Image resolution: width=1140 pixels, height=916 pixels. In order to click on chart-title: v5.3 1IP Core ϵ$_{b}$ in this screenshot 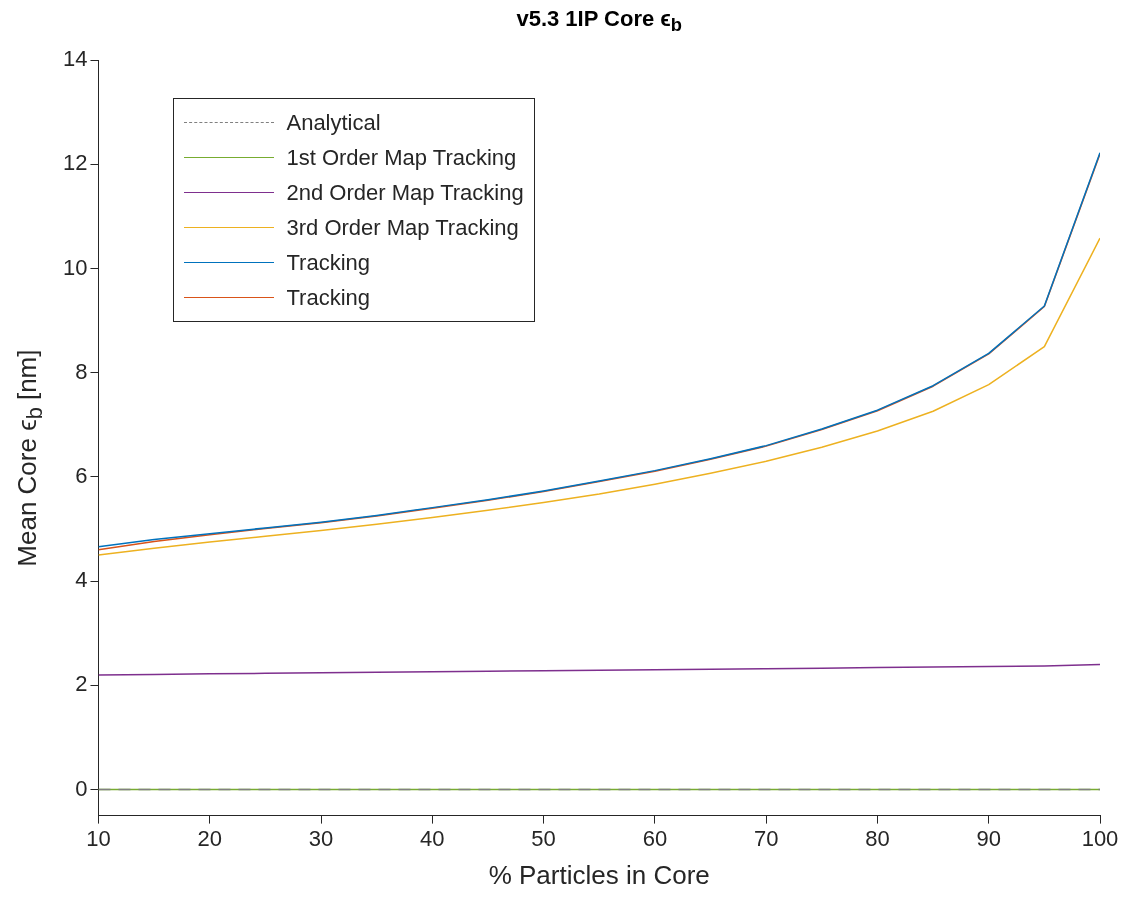, I will do `click(599, 21)`.